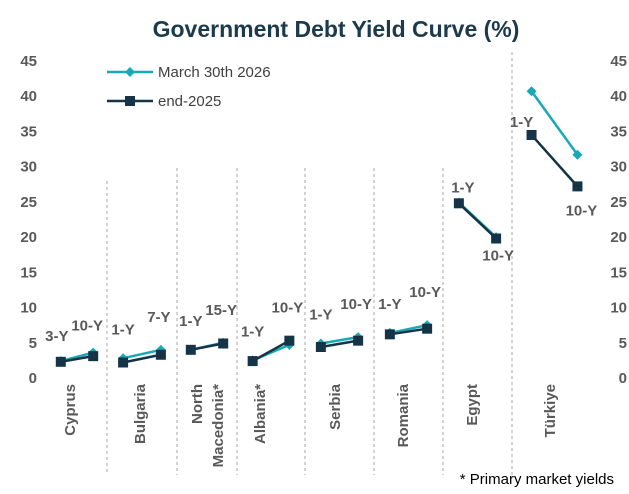 This screenshot has width=629, height=494. What do you see at coordinates (618, 202) in the screenshot?
I see `y-tick-right: 25` at bounding box center [618, 202].